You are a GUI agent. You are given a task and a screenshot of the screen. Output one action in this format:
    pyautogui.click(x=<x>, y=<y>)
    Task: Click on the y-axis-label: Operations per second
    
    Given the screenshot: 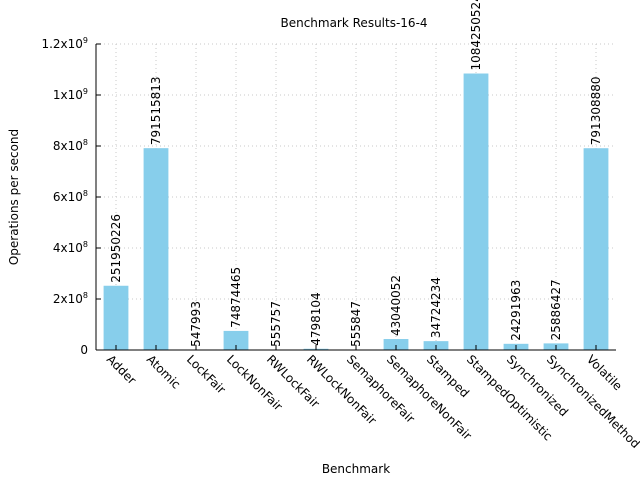 What is the action you would take?
    pyautogui.click(x=14, y=197)
    